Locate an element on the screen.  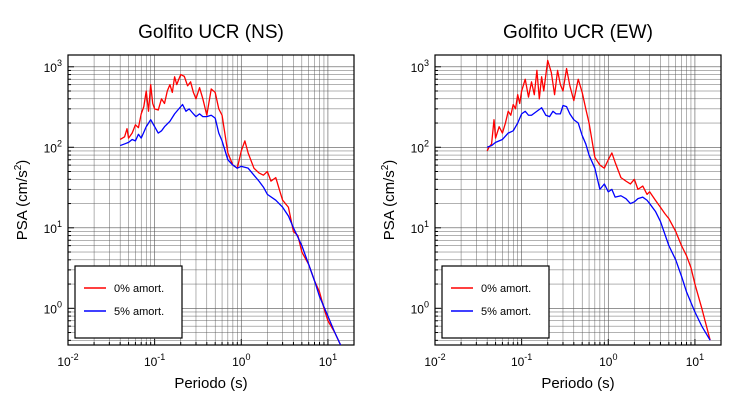
chart-title: Golfito UCR (NS) is located at coordinates (211, 32).